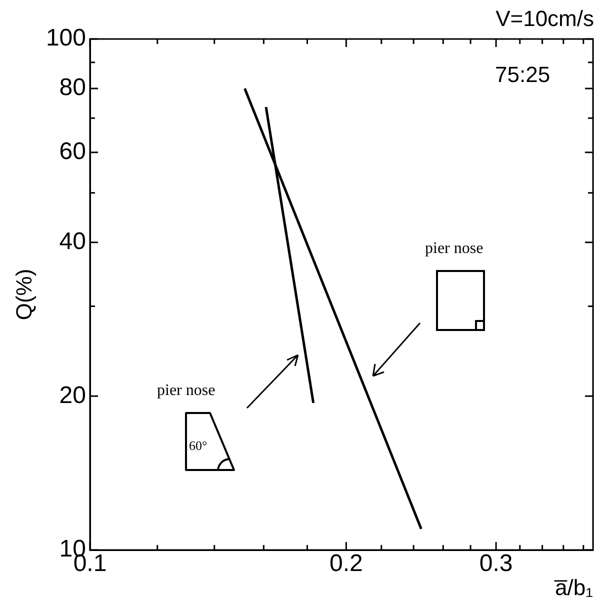 Image resolution: width=594 pixels, height=614 pixels. What do you see at coordinates (545, 18) in the screenshot?
I see `text: V=10cm/s` at bounding box center [545, 18].